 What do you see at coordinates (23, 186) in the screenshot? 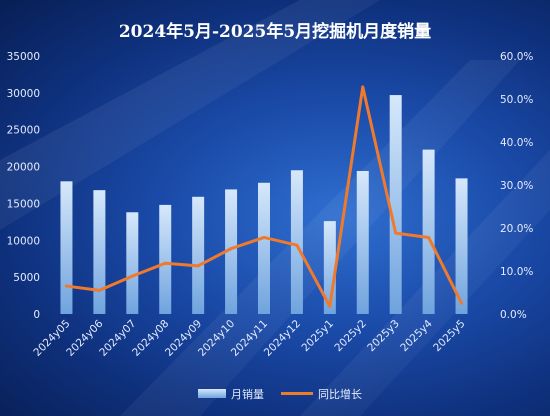
I see `left-axis: 0 5000 10000 15000 20000 25000 30000 35000` at bounding box center [23, 186].